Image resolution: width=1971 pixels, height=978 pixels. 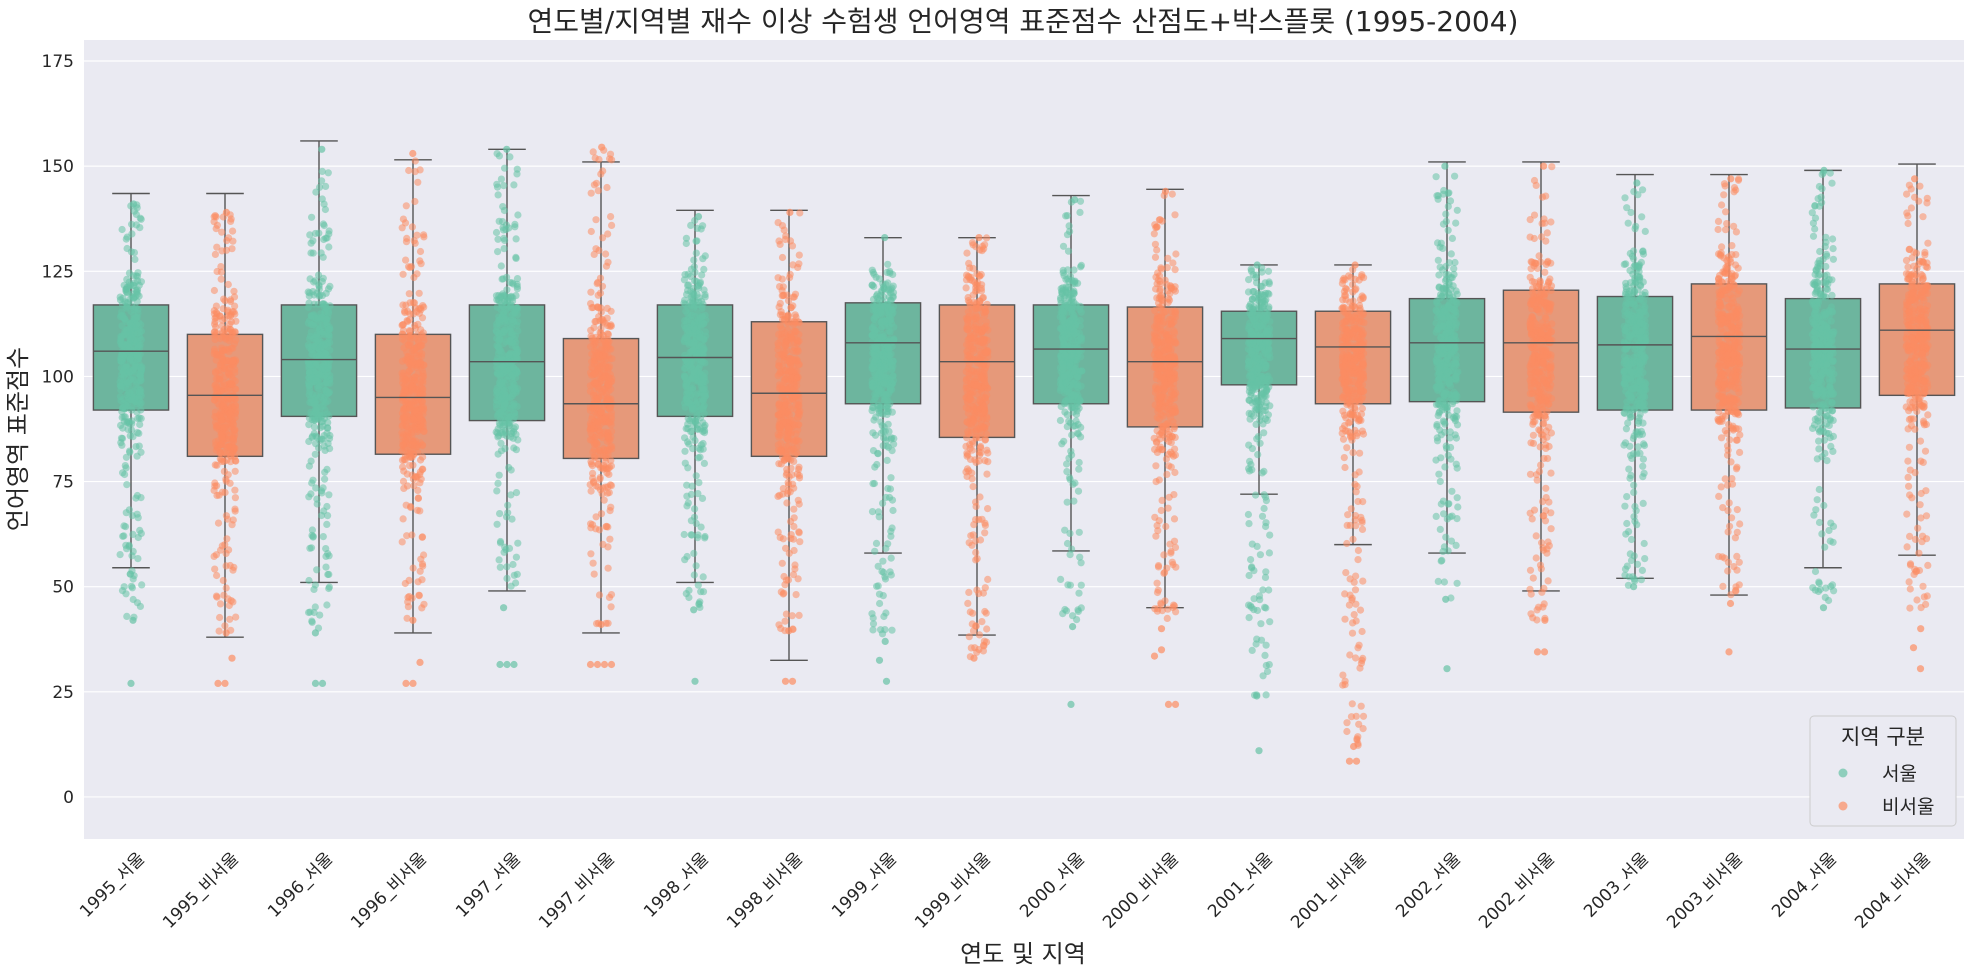 I want to click on category-group, so click(x=131, y=440).